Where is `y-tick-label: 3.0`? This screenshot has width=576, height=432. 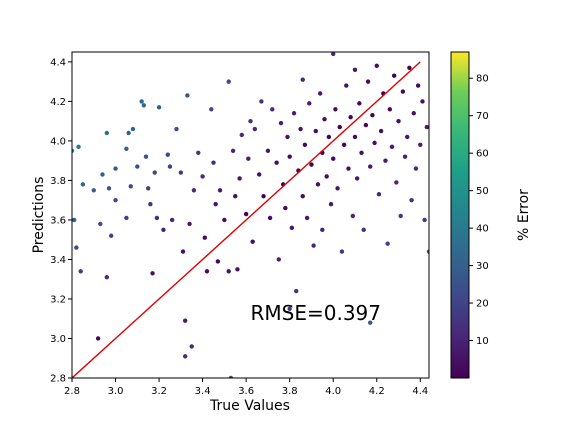 y-tick-label: 3.0 is located at coordinates (58, 339).